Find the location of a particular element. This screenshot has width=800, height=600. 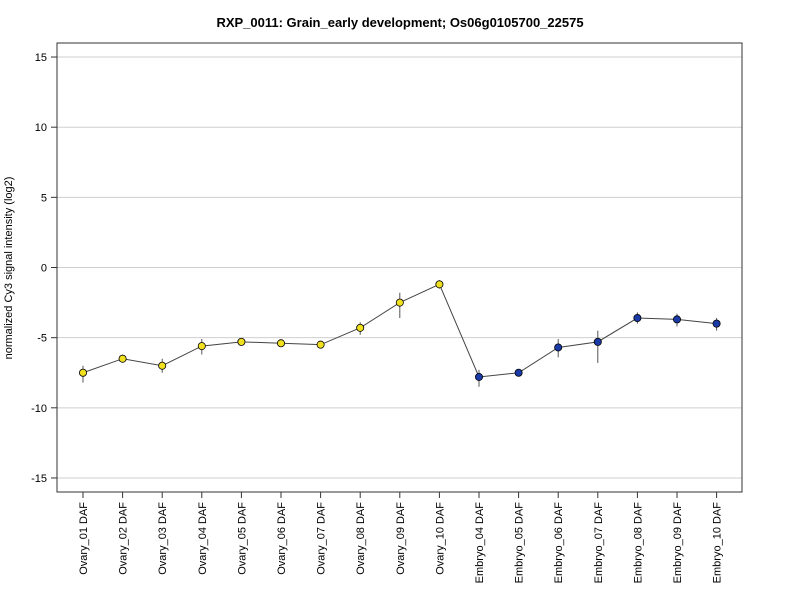

y-tick-label: 0 is located at coordinates (44, 269).